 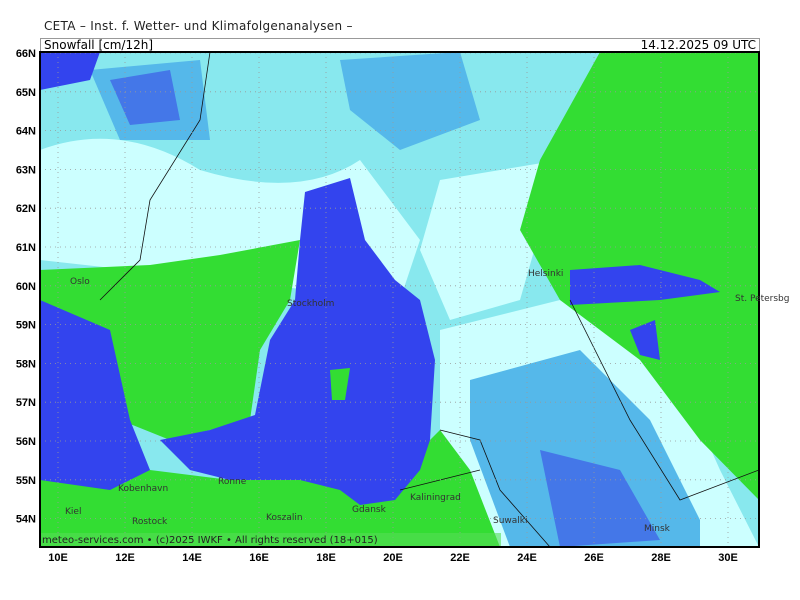 What do you see at coordinates (26, 481) in the screenshot?
I see `lat-label: 55N` at bounding box center [26, 481].